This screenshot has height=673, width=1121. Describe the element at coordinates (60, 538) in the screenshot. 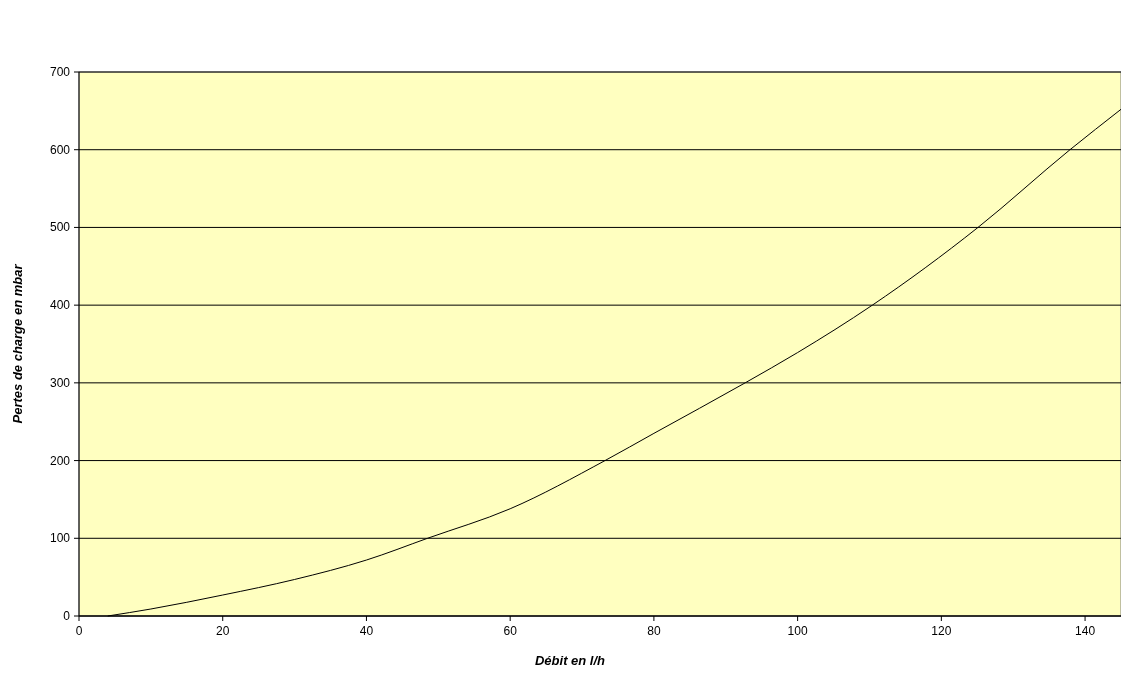

I see `y-tick-label: 100` at that location.